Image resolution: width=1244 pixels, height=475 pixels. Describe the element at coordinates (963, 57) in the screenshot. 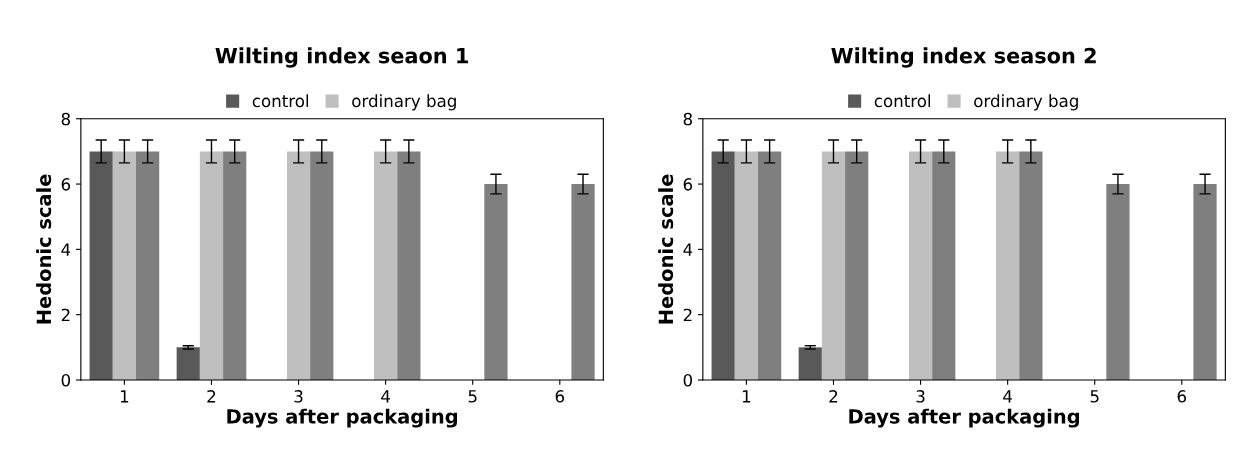

I see `chart-title: Wilting index season 2` at that location.